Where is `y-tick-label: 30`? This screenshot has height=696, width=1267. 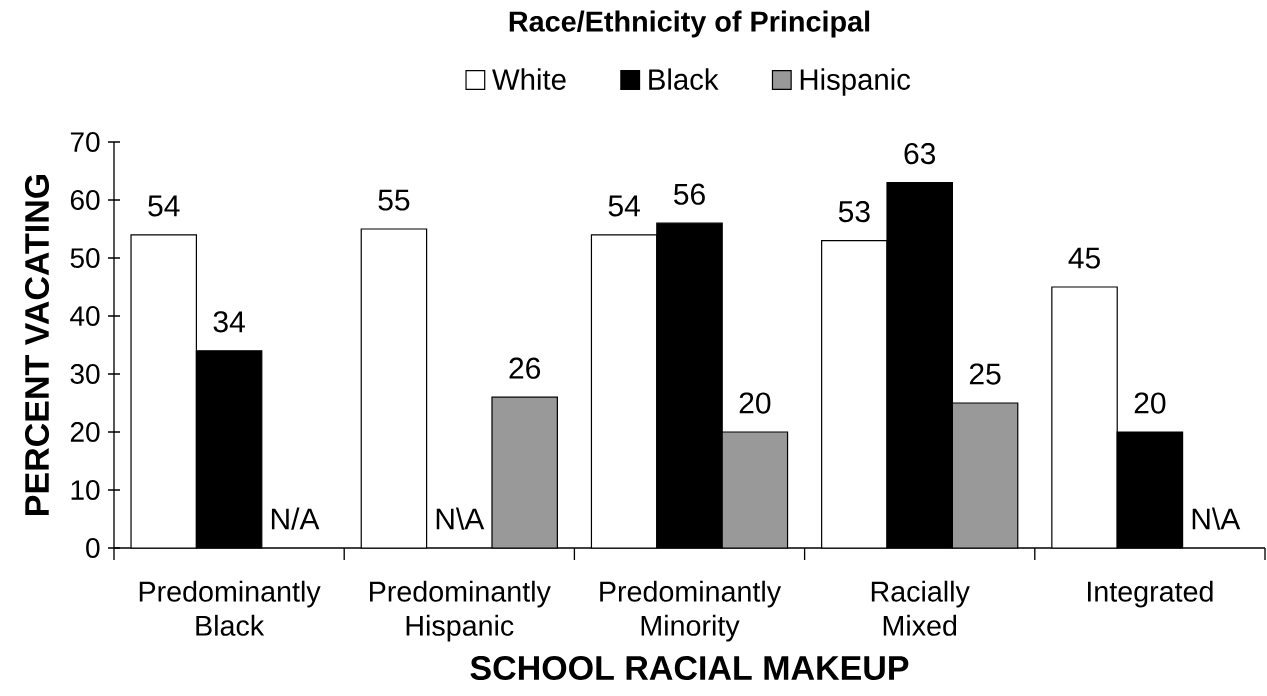 y-tick-label: 30 is located at coordinates (85, 374).